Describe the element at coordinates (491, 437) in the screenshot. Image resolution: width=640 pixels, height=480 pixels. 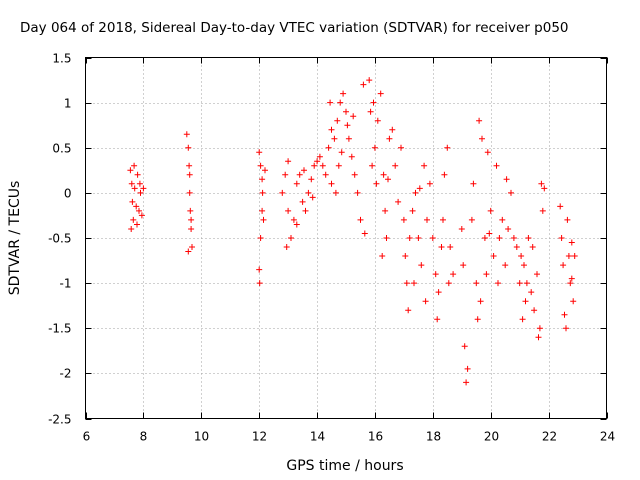
I see `x-tick-label: 20` at that location.